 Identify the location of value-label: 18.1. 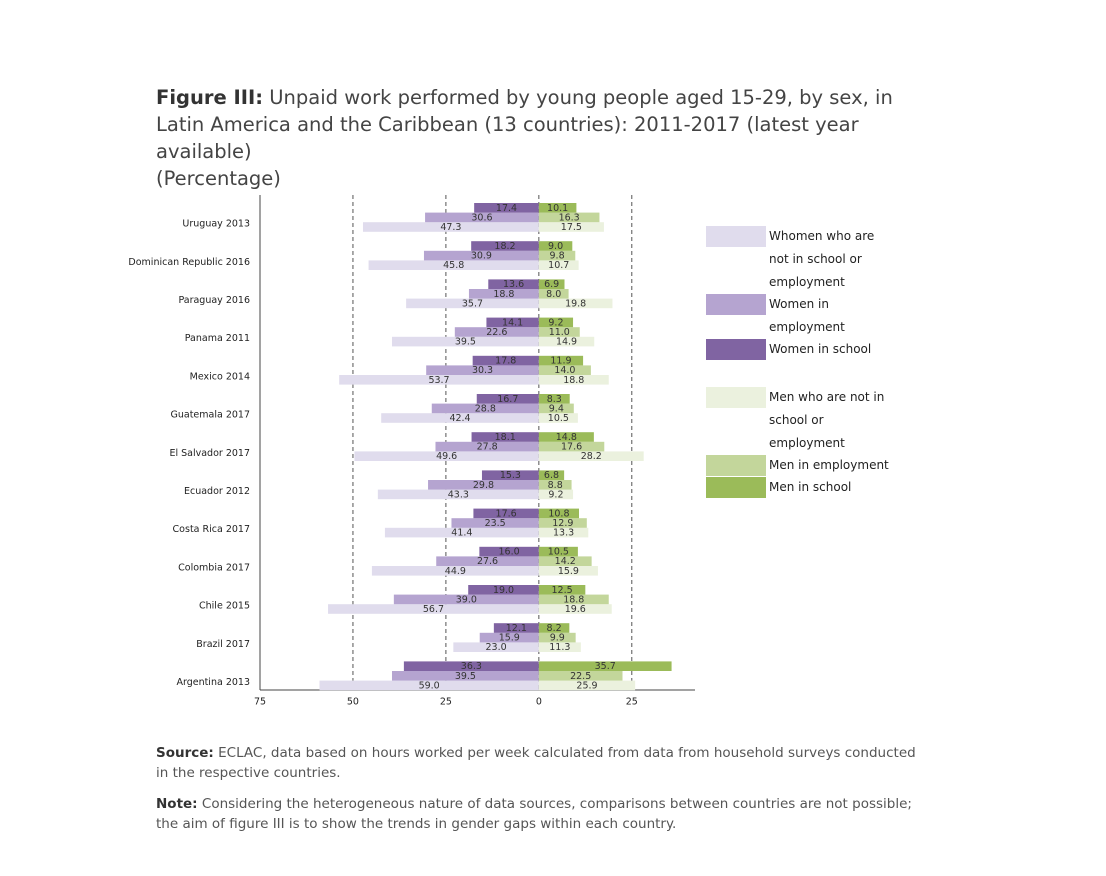
(505, 437).